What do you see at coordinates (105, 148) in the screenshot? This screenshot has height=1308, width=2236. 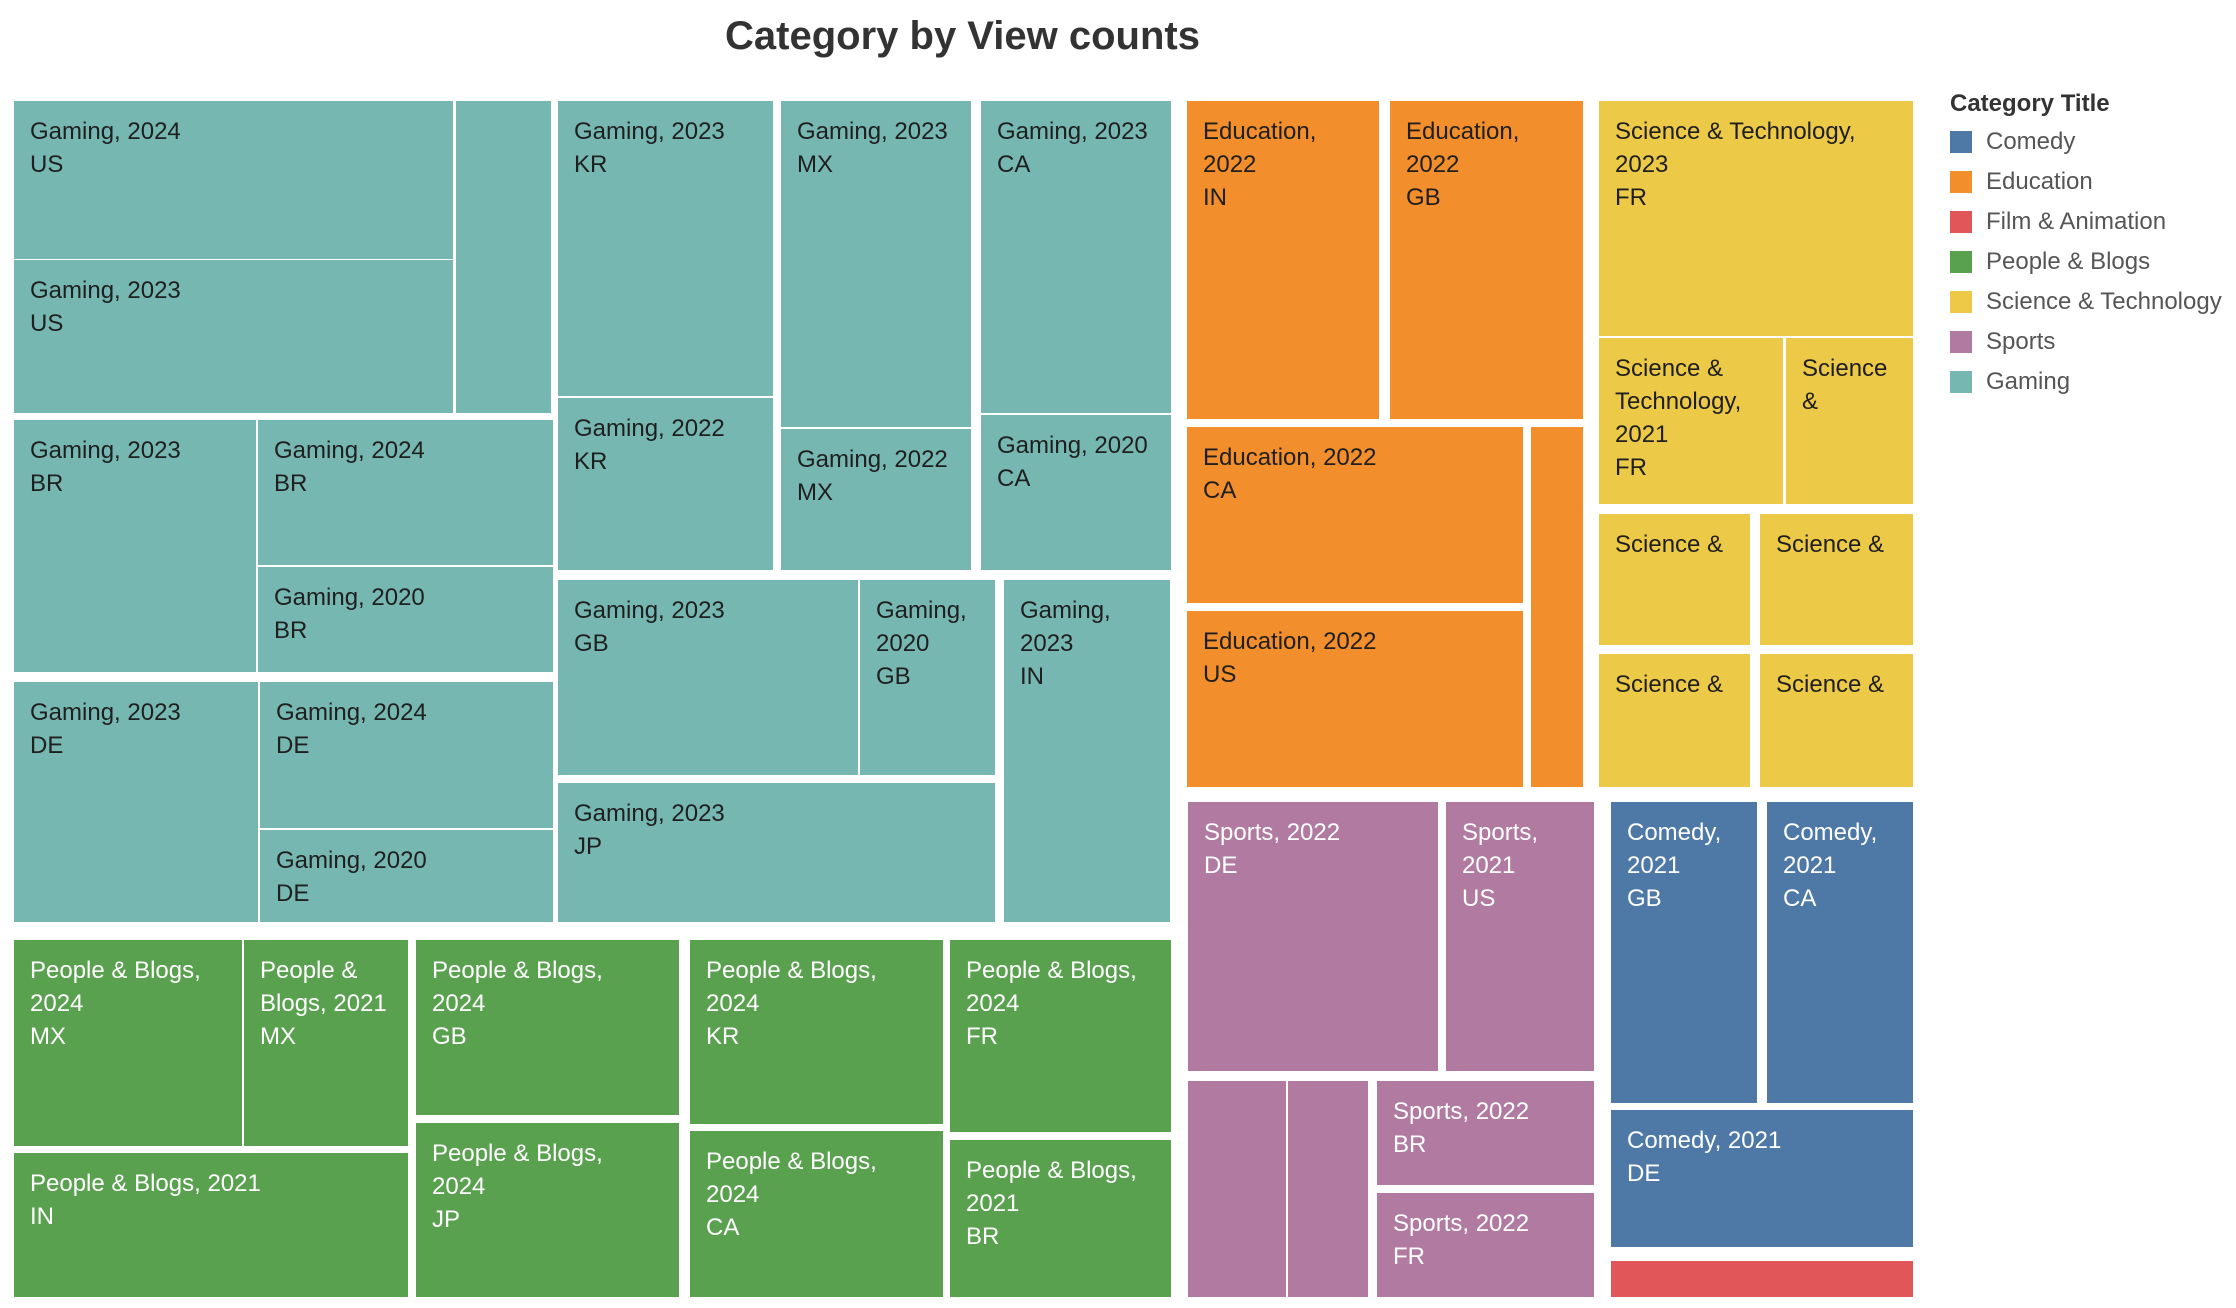 I see `tile-label: Gaming, 2024 US` at bounding box center [105, 148].